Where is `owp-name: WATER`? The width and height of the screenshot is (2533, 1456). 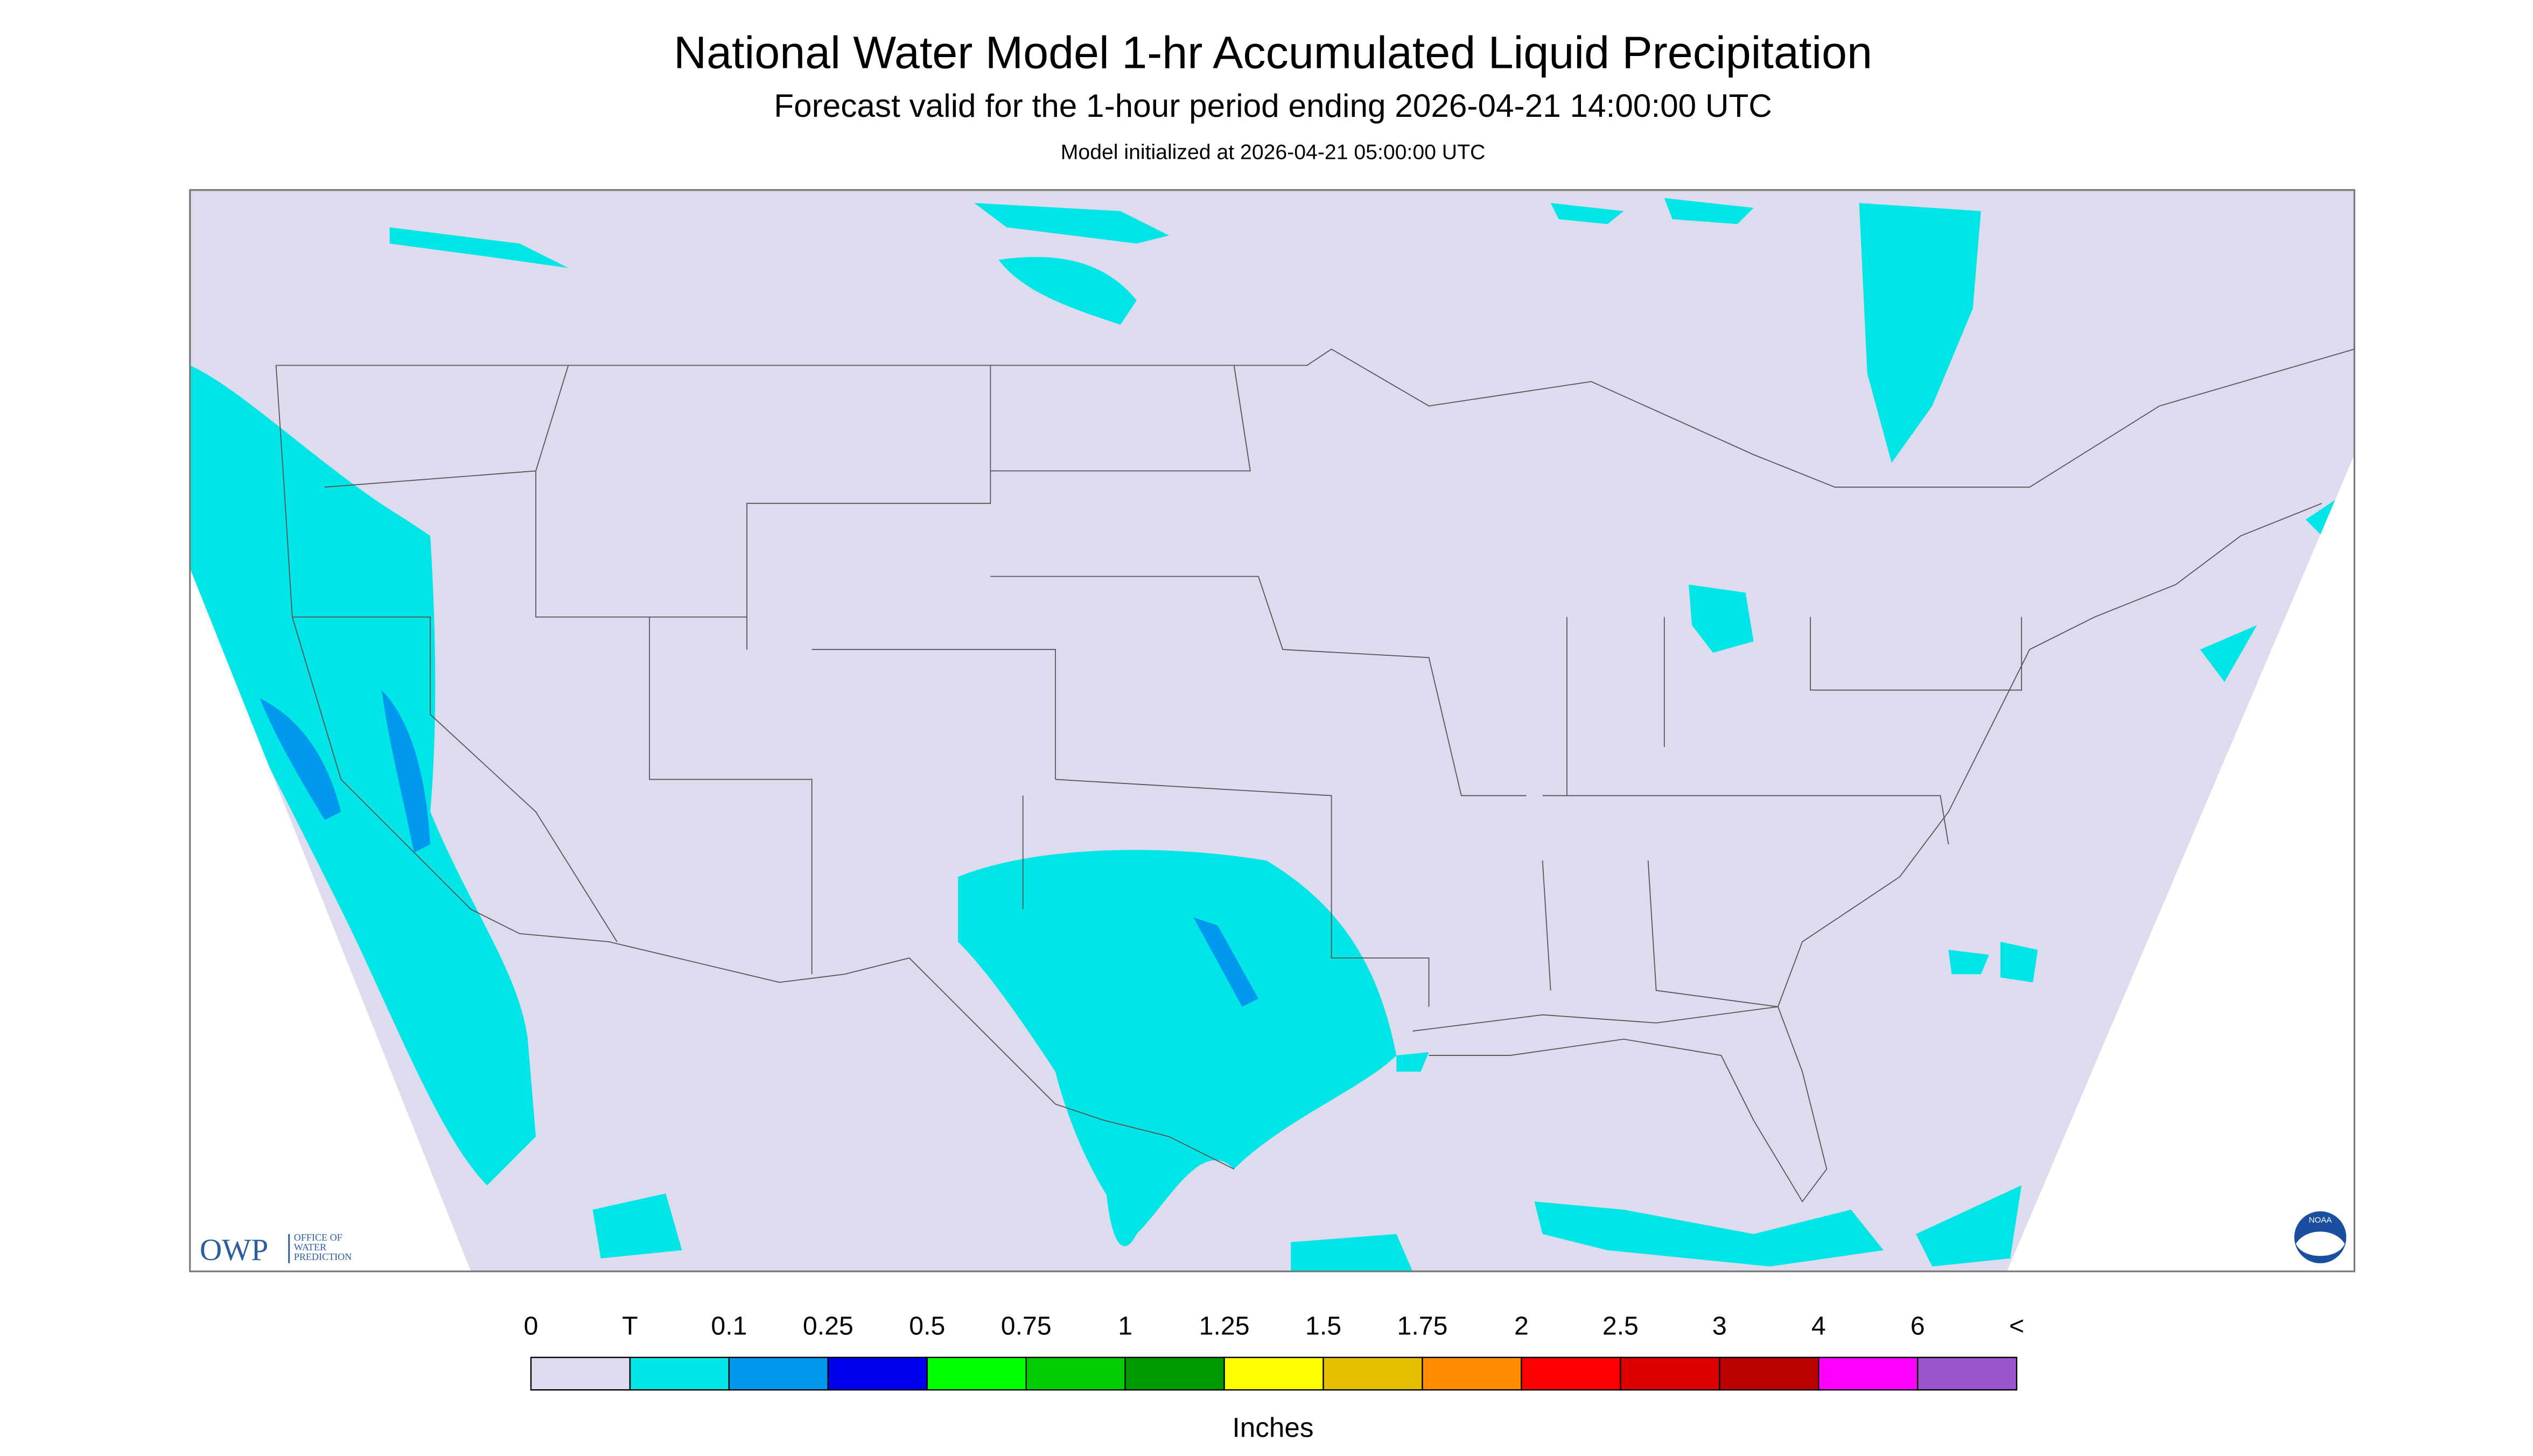
owp-name: WATER is located at coordinates (311, 1247).